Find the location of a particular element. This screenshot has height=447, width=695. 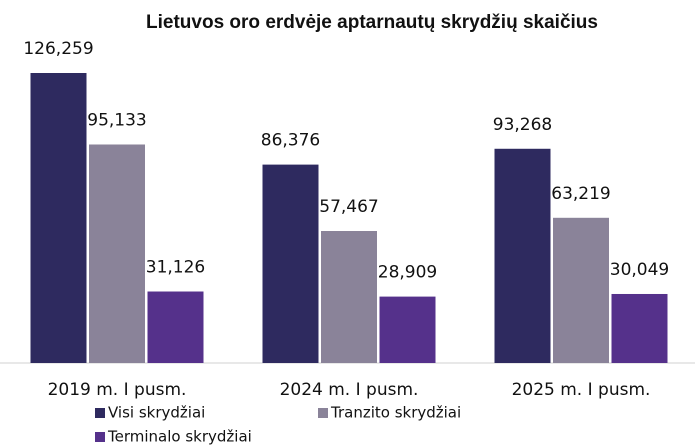

legend-label: Visi skrydžiai is located at coordinates (156, 413).